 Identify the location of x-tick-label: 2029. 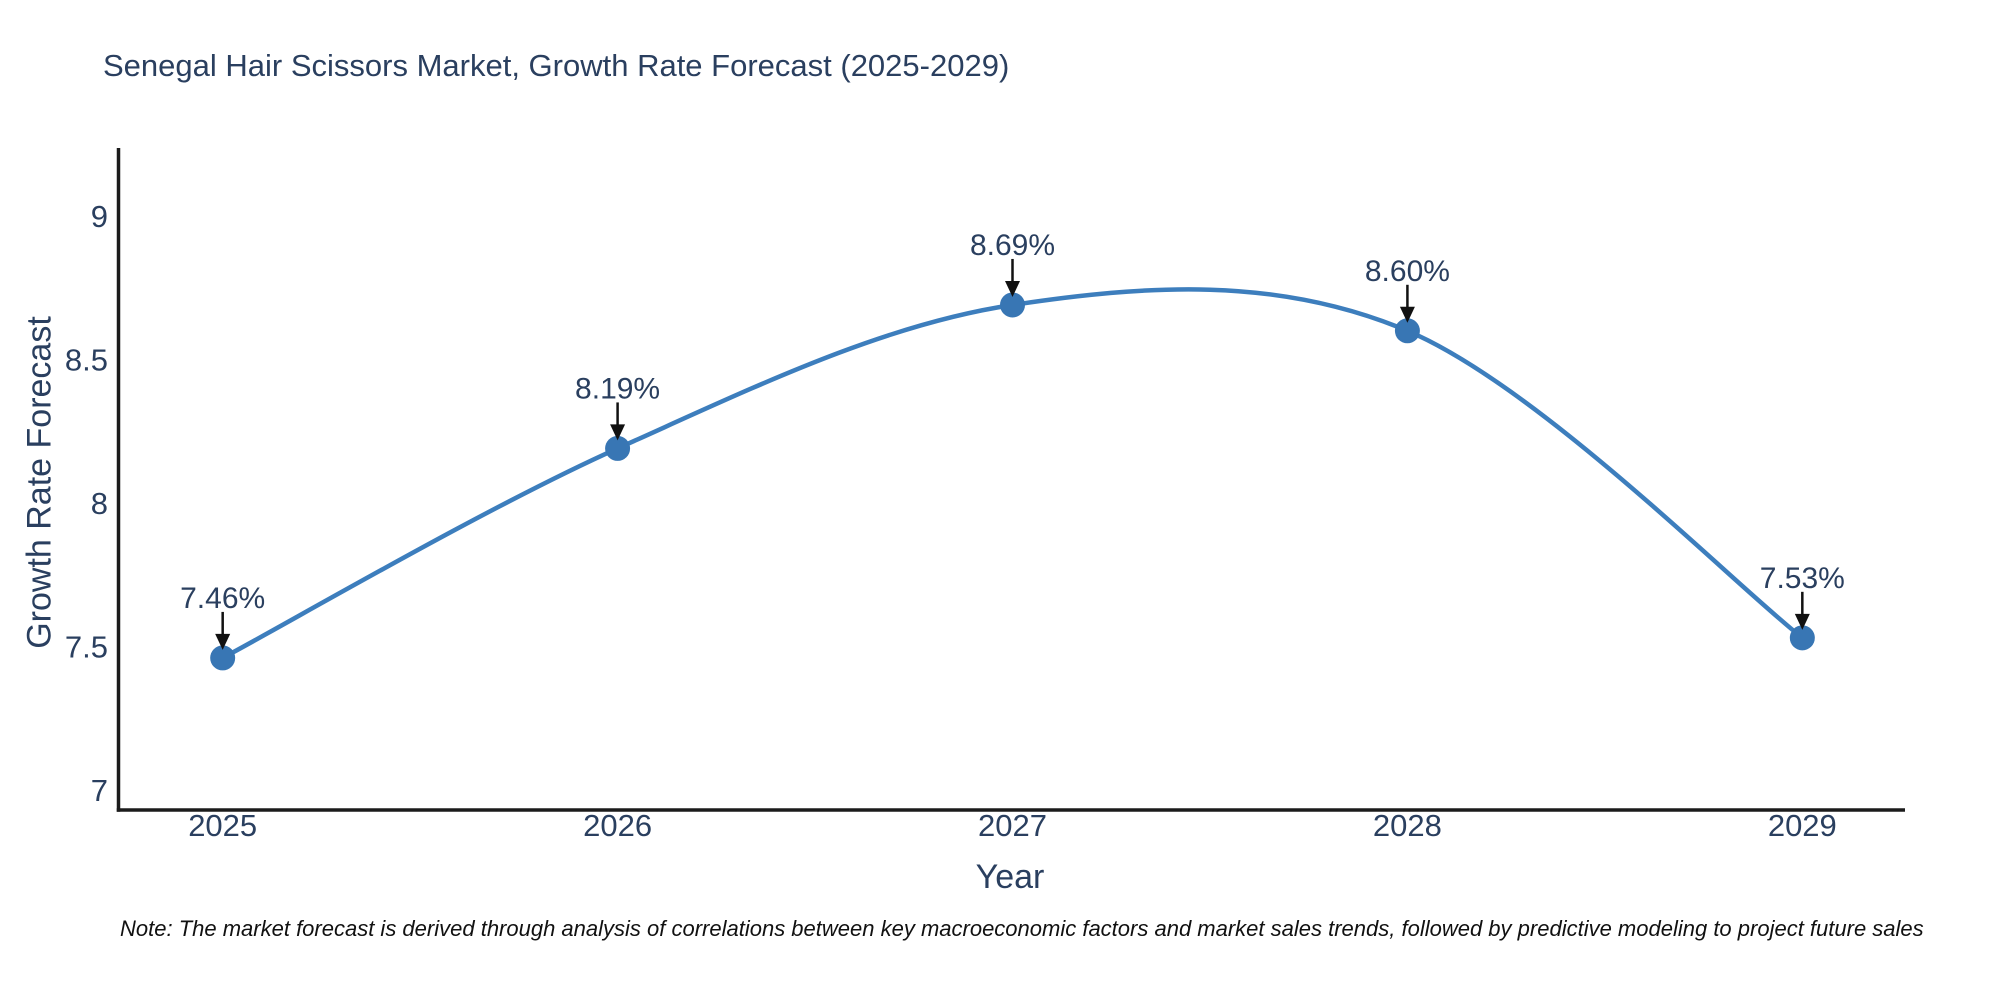
(1802, 825).